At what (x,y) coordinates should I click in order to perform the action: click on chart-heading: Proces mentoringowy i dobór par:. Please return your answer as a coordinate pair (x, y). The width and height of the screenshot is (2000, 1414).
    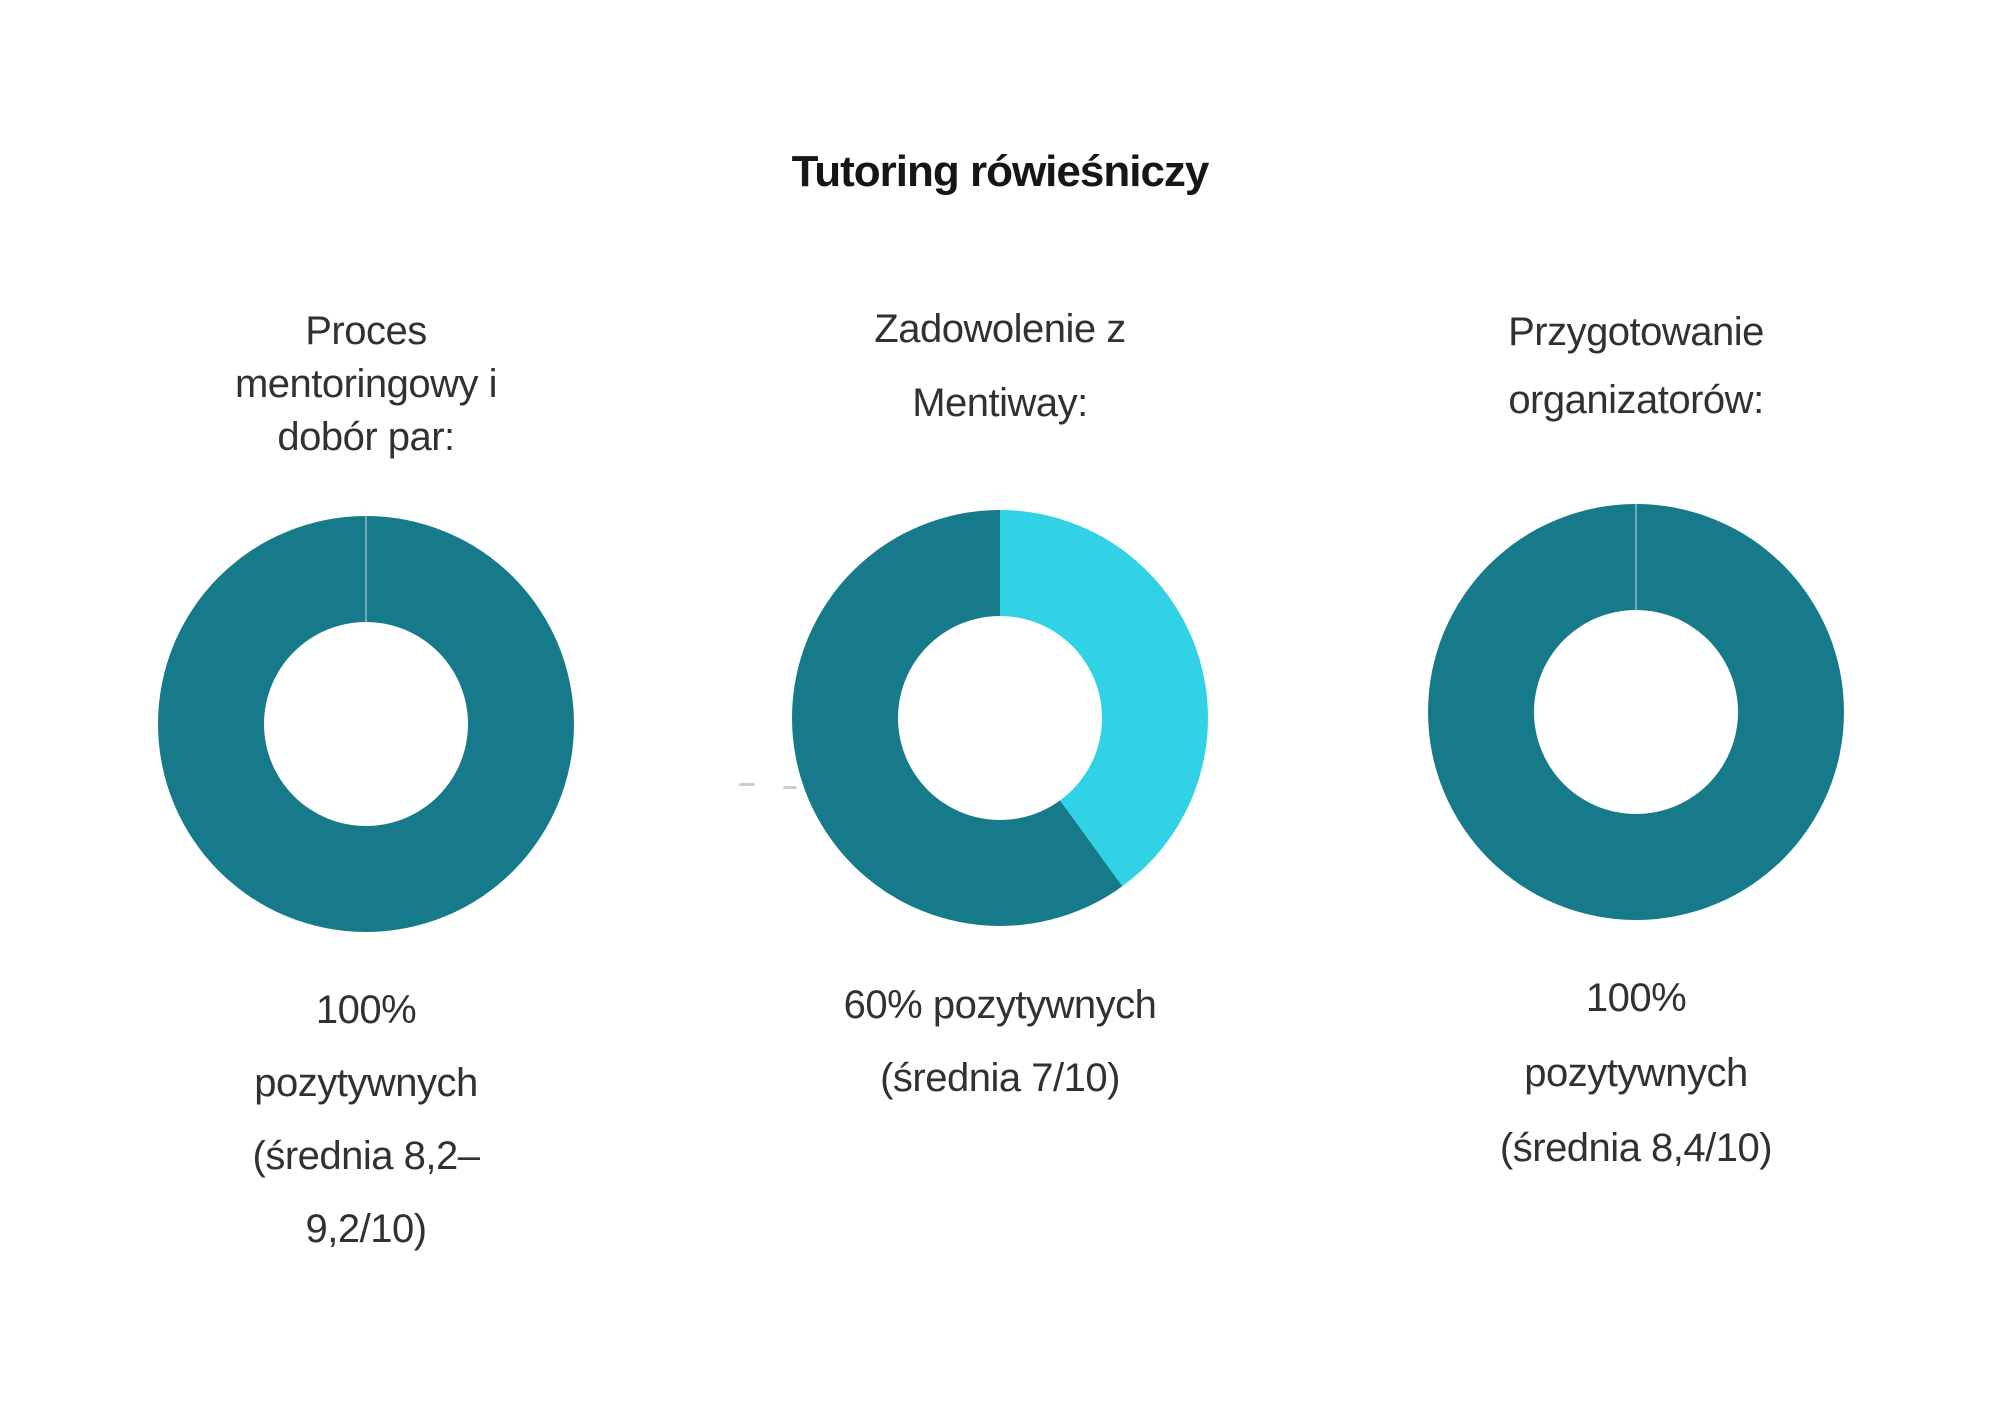
    Looking at the image, I should click on (366, 384).